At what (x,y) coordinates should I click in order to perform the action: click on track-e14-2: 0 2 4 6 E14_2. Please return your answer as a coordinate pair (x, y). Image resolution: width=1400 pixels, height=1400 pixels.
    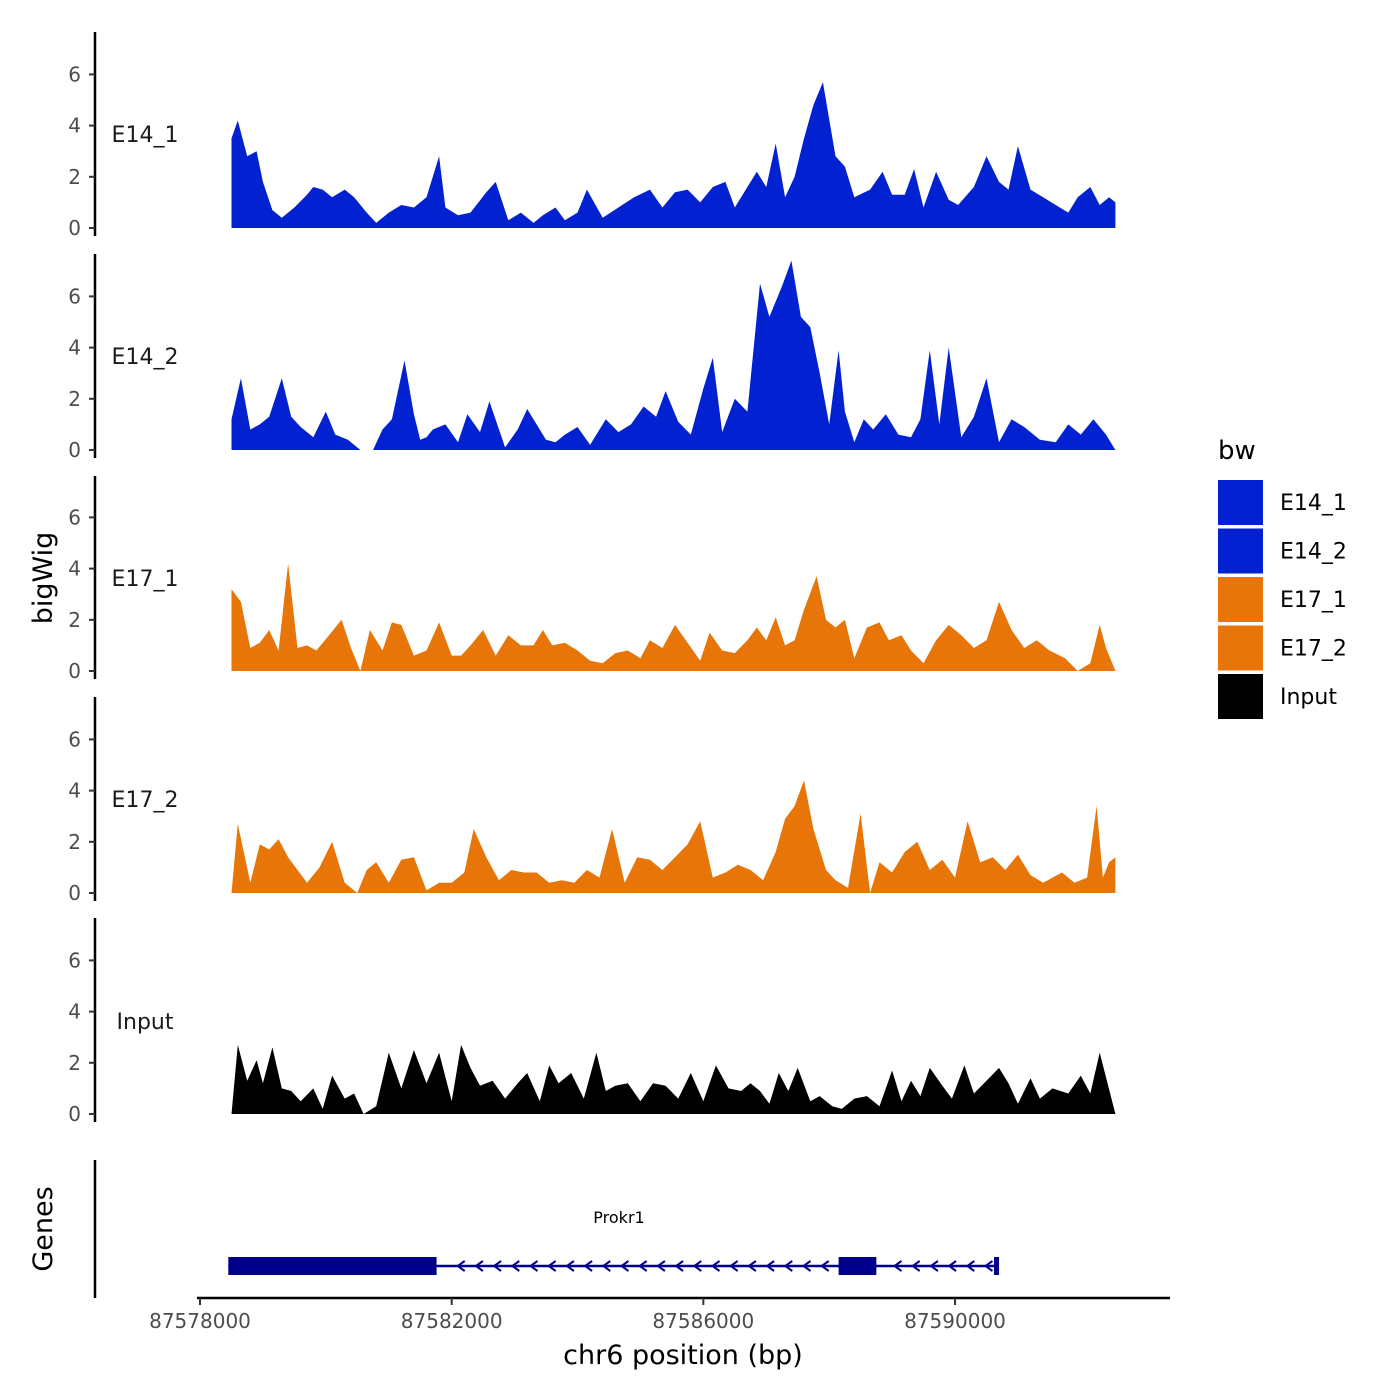
    Looking at the image, I should click on (592, 358).